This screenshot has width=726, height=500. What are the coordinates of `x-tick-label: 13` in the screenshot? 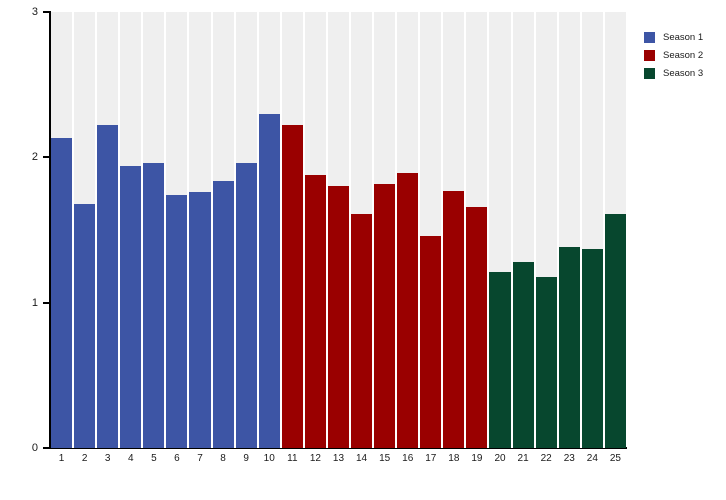 It's located at (338, 458).